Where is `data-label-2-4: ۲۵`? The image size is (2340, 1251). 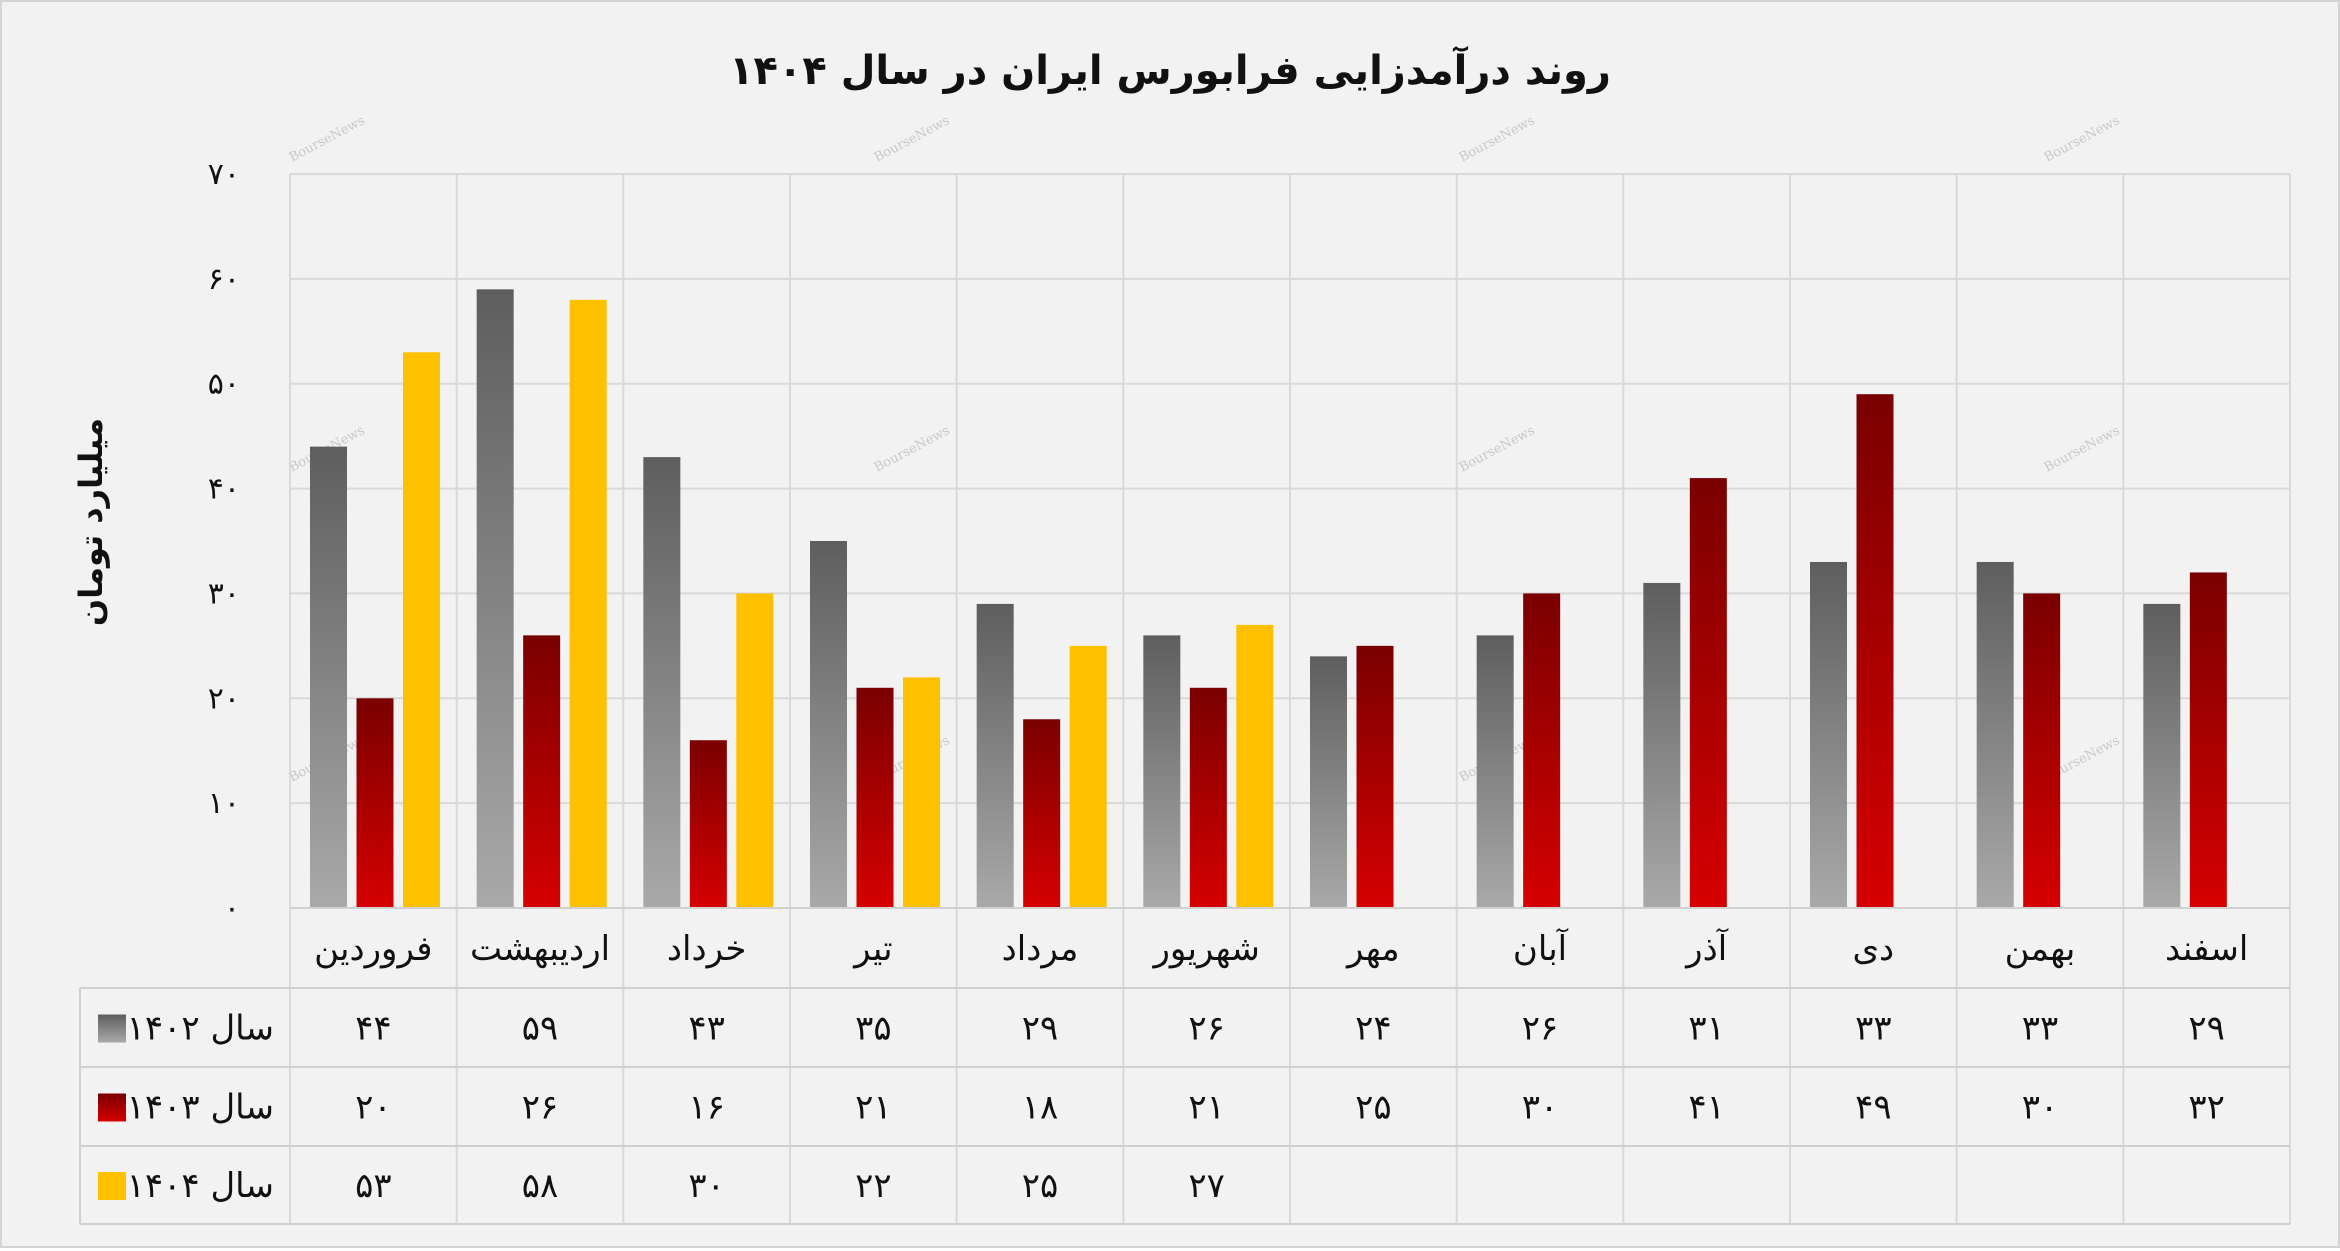
data-label-2-4: ۲۵ is located at coordinates (1040, 1186).